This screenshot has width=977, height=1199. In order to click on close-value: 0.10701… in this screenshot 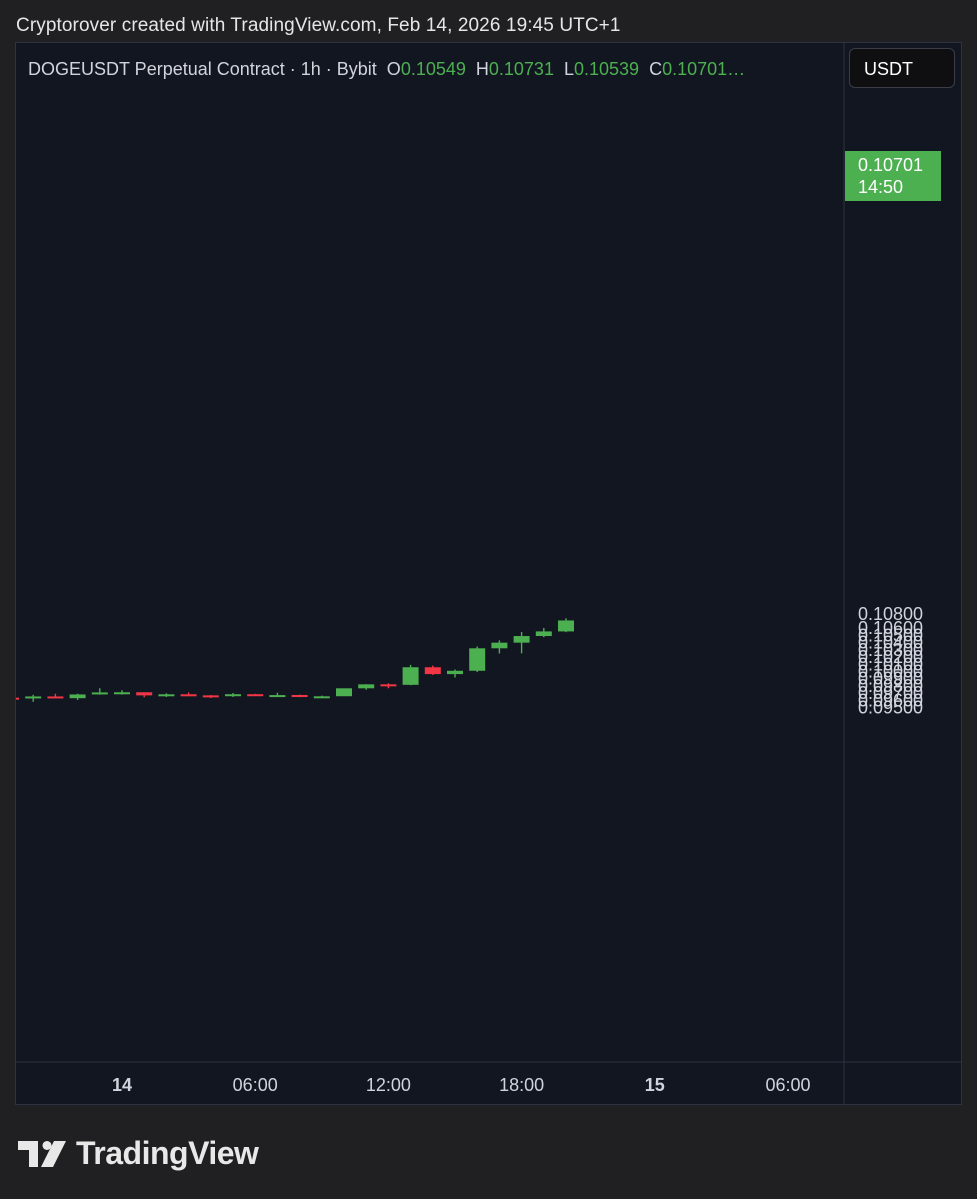, I will do `click(704, 69)`.